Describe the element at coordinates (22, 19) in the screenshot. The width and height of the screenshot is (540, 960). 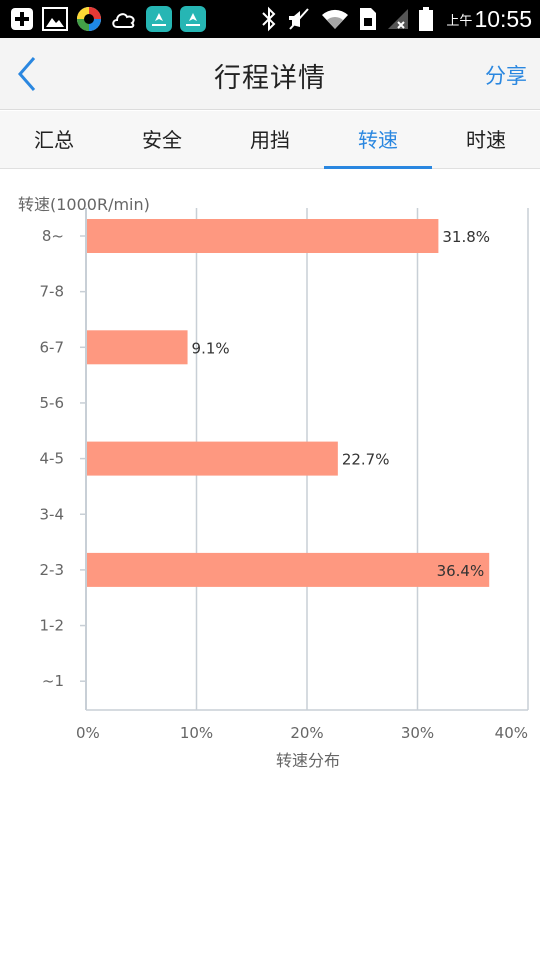
I see `add-square-icon` at that location.